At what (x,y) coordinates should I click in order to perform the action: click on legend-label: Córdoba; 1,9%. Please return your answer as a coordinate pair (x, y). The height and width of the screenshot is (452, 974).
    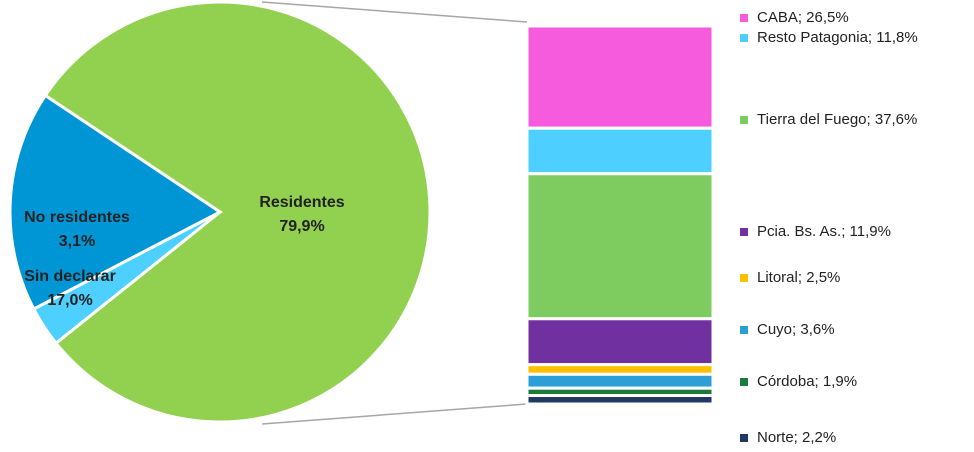
    Looking at the image, I should click on (807, 381).